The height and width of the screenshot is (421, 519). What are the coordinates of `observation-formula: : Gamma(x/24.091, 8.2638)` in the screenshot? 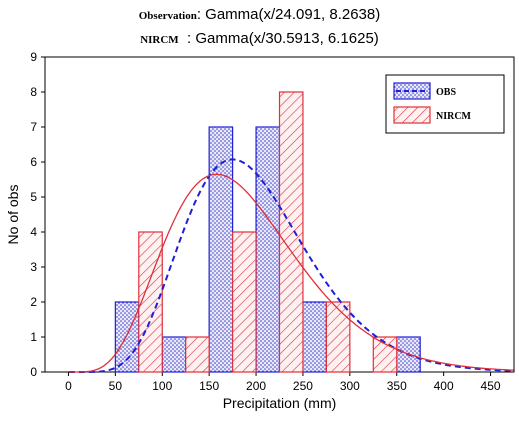 It's located at (288, 14).